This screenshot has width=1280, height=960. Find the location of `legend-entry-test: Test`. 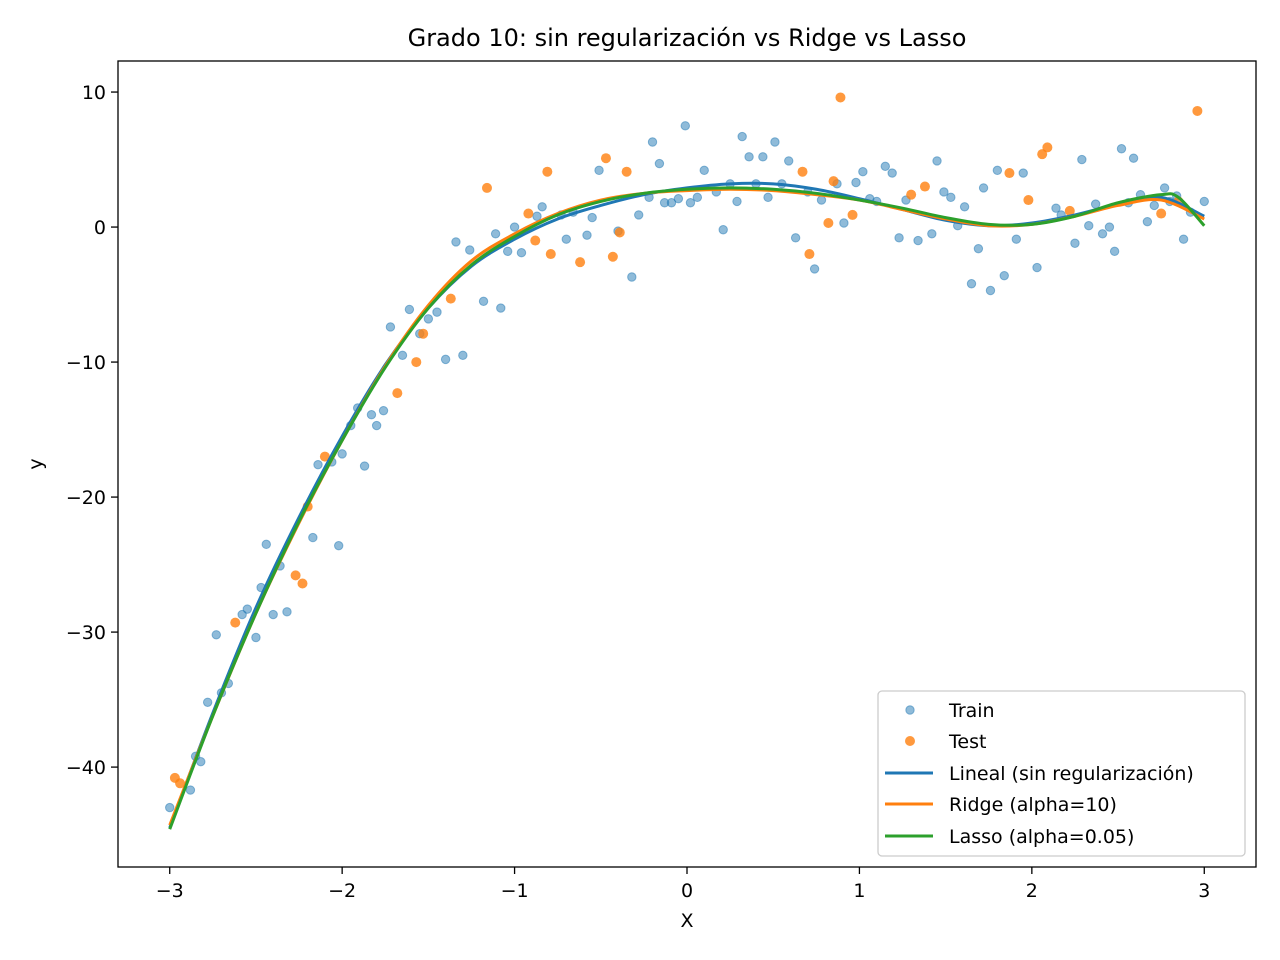

legend-entry-test: Test is located at coordinates (945, 742).